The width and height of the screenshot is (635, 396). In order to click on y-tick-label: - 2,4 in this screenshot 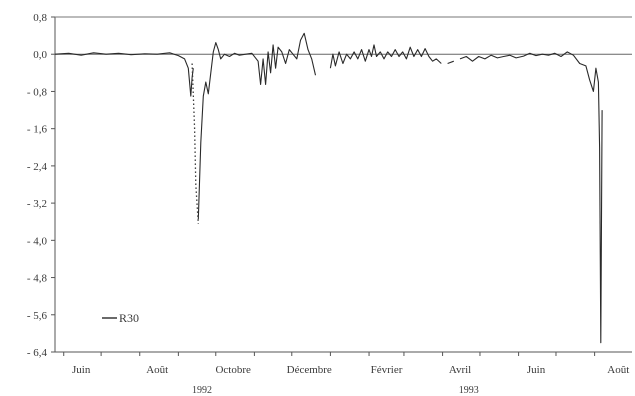, I will do `click(37, 167)`.